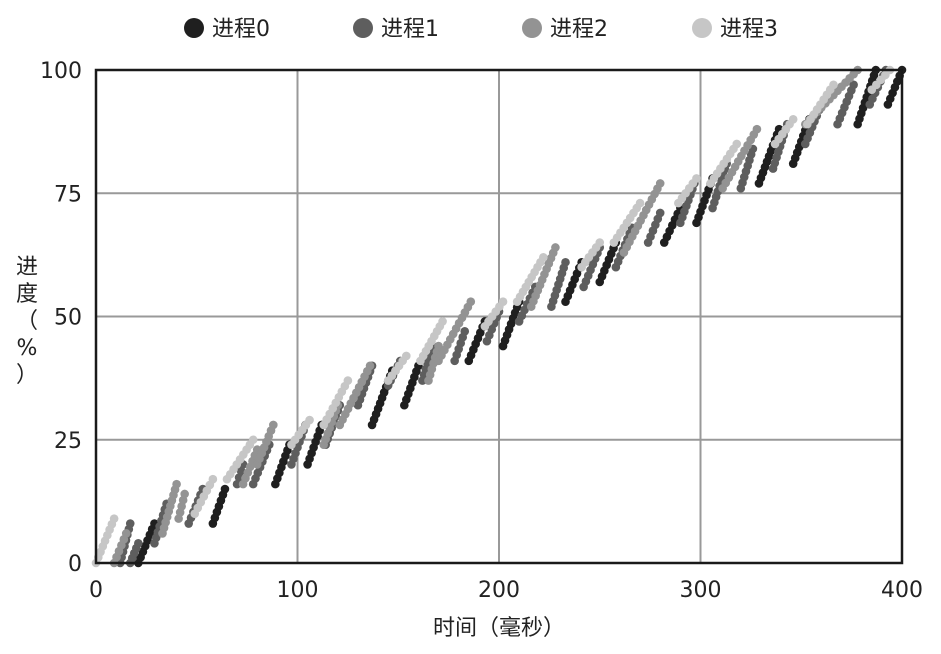  Describe the element at coordinates (749, 29) in the screenshot. I see `legend-label-3: 进程3` at that location.